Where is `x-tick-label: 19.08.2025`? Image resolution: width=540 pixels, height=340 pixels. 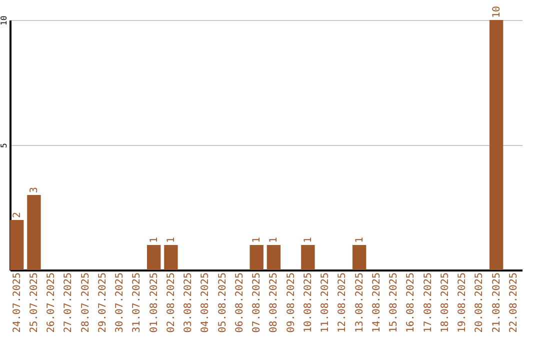 x-tick-label: 19.08.2025 is located at coordinates (462, 302).